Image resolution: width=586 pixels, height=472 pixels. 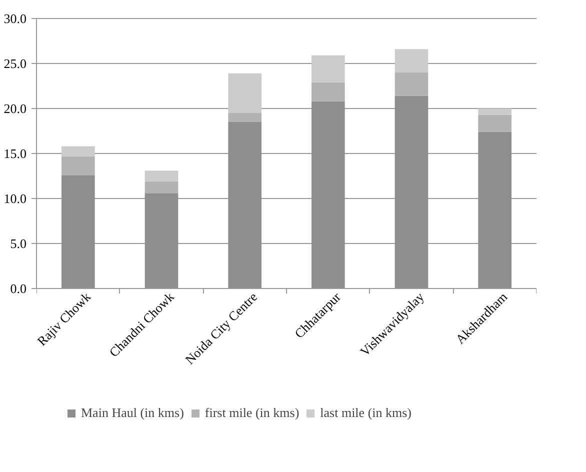 What do you see at coordinates (132, 413) in the screenshot?
I see `legend-label: Main Haul (in kms)` at bounding box center [132, 413].